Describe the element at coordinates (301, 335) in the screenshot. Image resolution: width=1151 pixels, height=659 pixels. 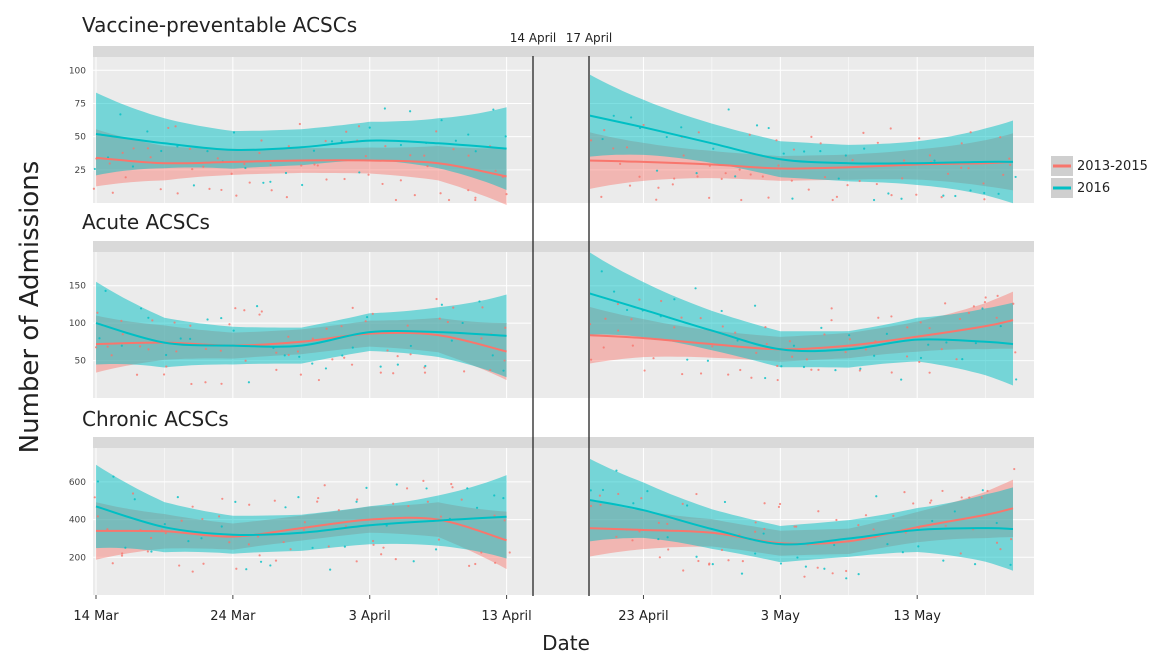
I see `series-2016-line` at that location.